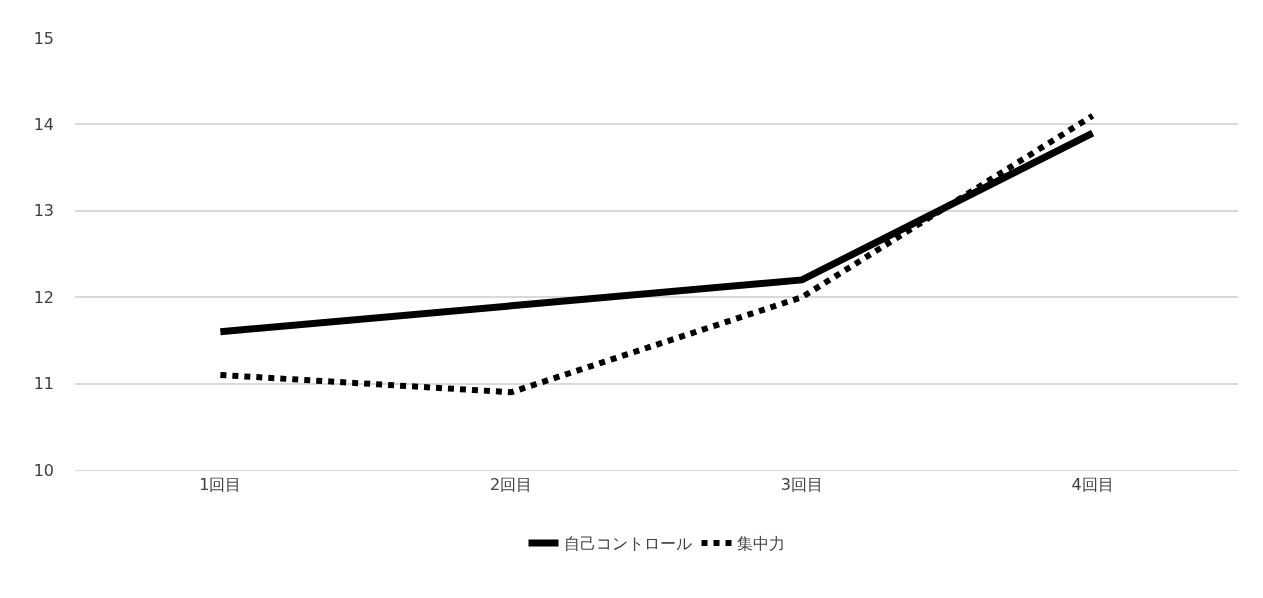  What do you see at coordinates (220, 485) in the screenshot?
I see `x-tick-label: 1回目` at bounding box center [220, 485].